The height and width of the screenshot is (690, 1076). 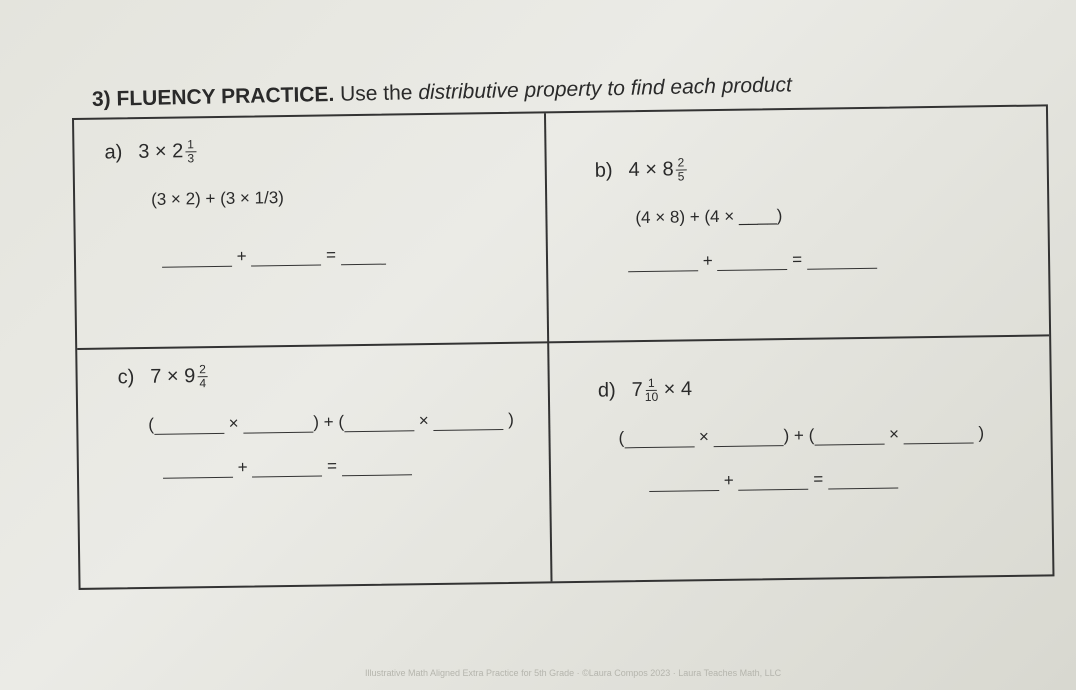 I want to click on step-1: (3 × 2) + (3 × 1/3), so click(x=218, y=198).